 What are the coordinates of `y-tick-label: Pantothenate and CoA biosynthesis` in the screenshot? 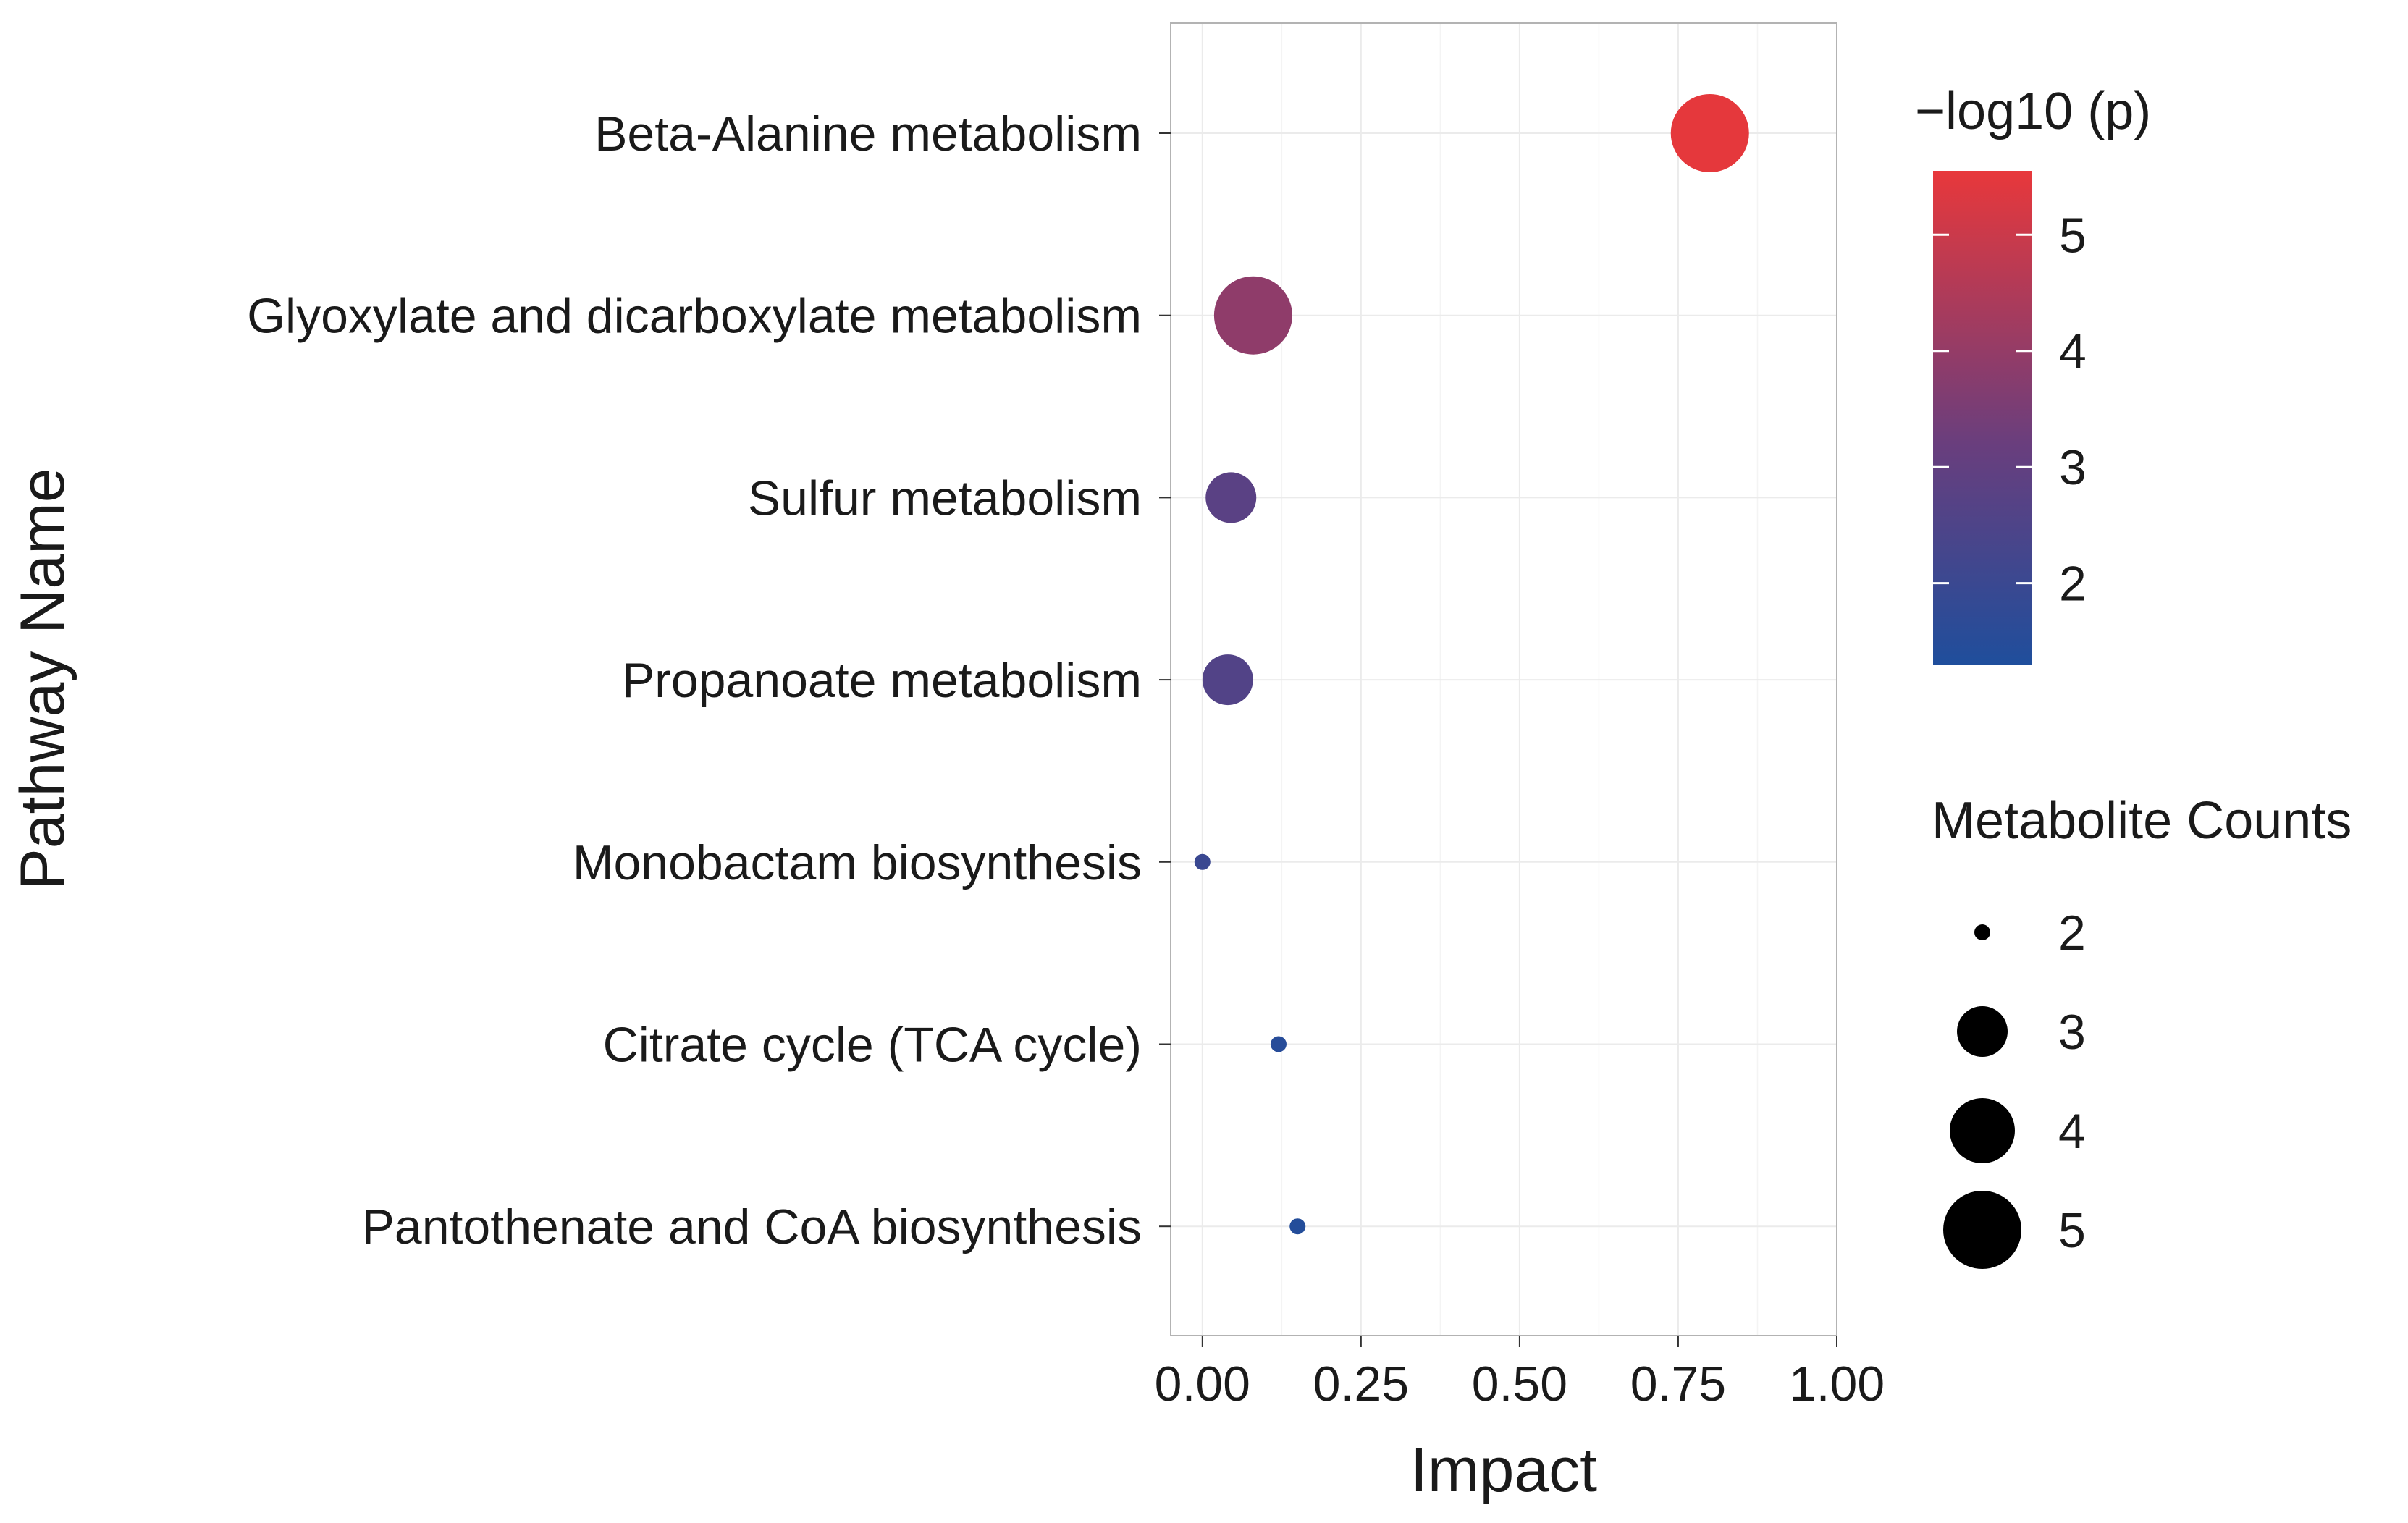 It's located at (752, 1226).